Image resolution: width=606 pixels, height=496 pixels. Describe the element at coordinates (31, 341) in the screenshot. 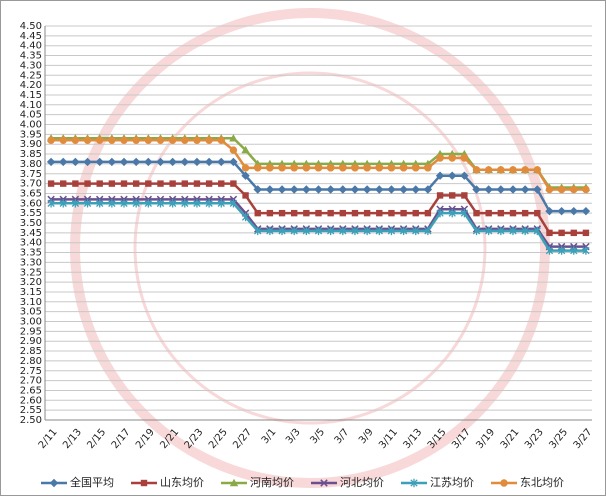

I see `y-tick-label: 2.90` at that location.